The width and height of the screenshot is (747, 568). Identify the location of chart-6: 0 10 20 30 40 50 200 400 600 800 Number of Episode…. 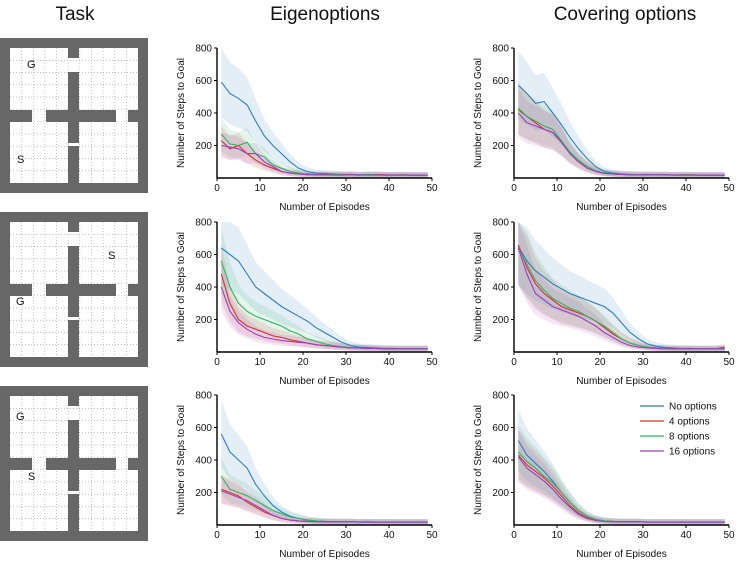
(604, 476).